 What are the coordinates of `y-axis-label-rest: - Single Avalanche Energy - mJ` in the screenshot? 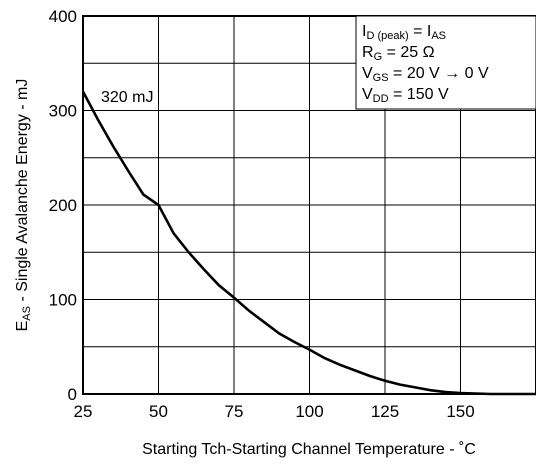 It's located at (22, 192).